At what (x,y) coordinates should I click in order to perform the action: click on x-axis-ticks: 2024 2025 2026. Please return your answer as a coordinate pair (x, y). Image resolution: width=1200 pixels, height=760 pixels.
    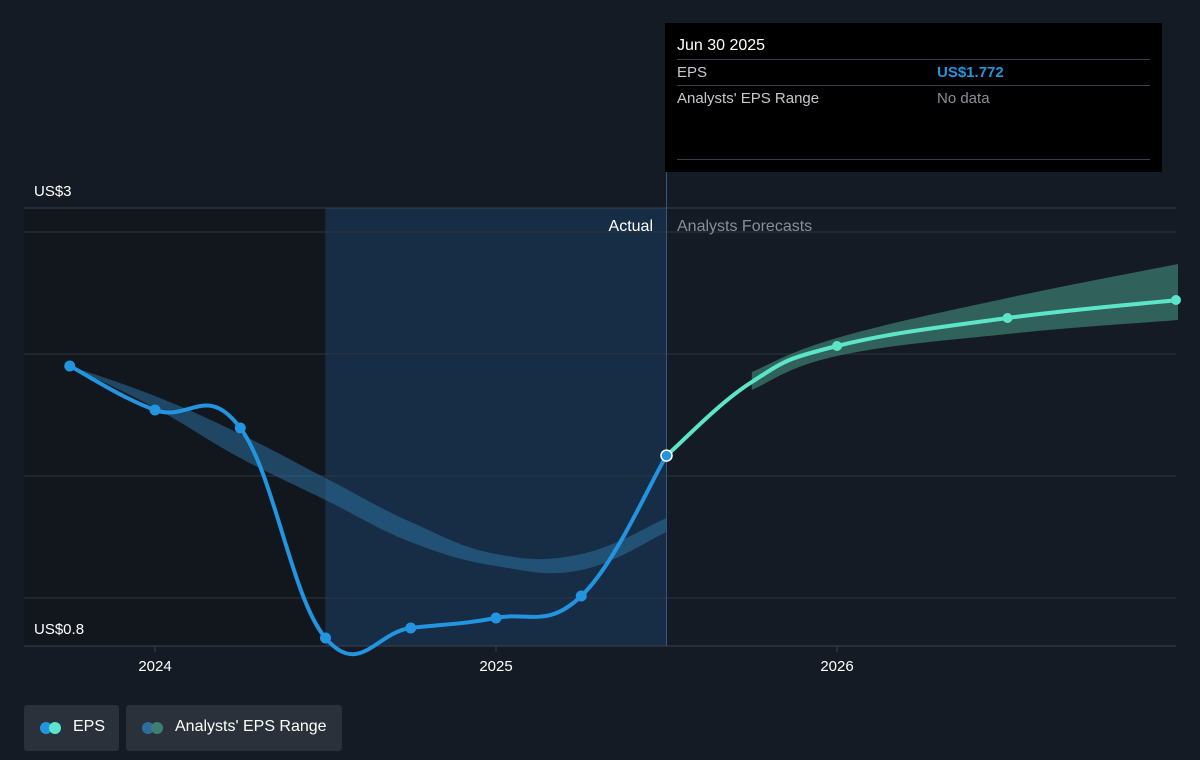
    Looking at the image, I should click on (496, 660).